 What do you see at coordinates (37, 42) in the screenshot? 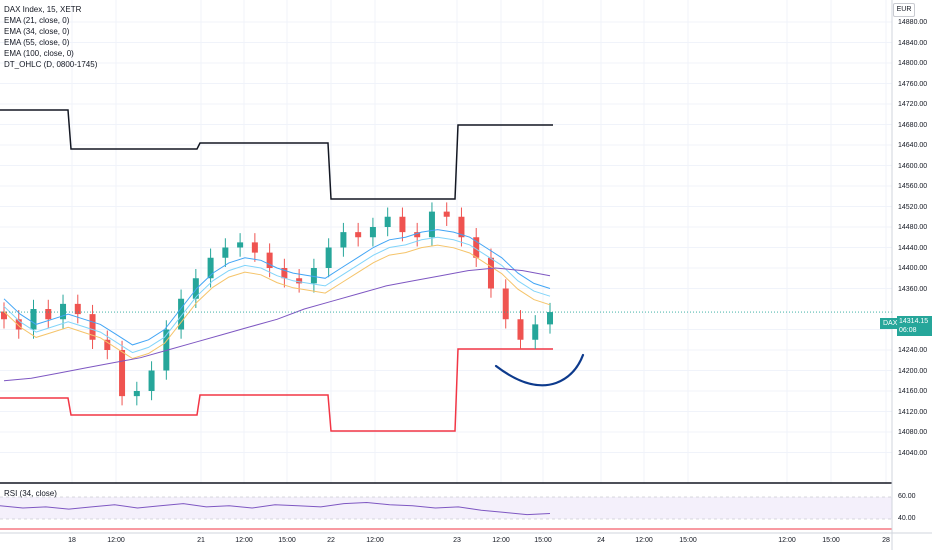
I see `indicator-ema55: EMA (55, close, 0)` at bounding box center [37, 42].